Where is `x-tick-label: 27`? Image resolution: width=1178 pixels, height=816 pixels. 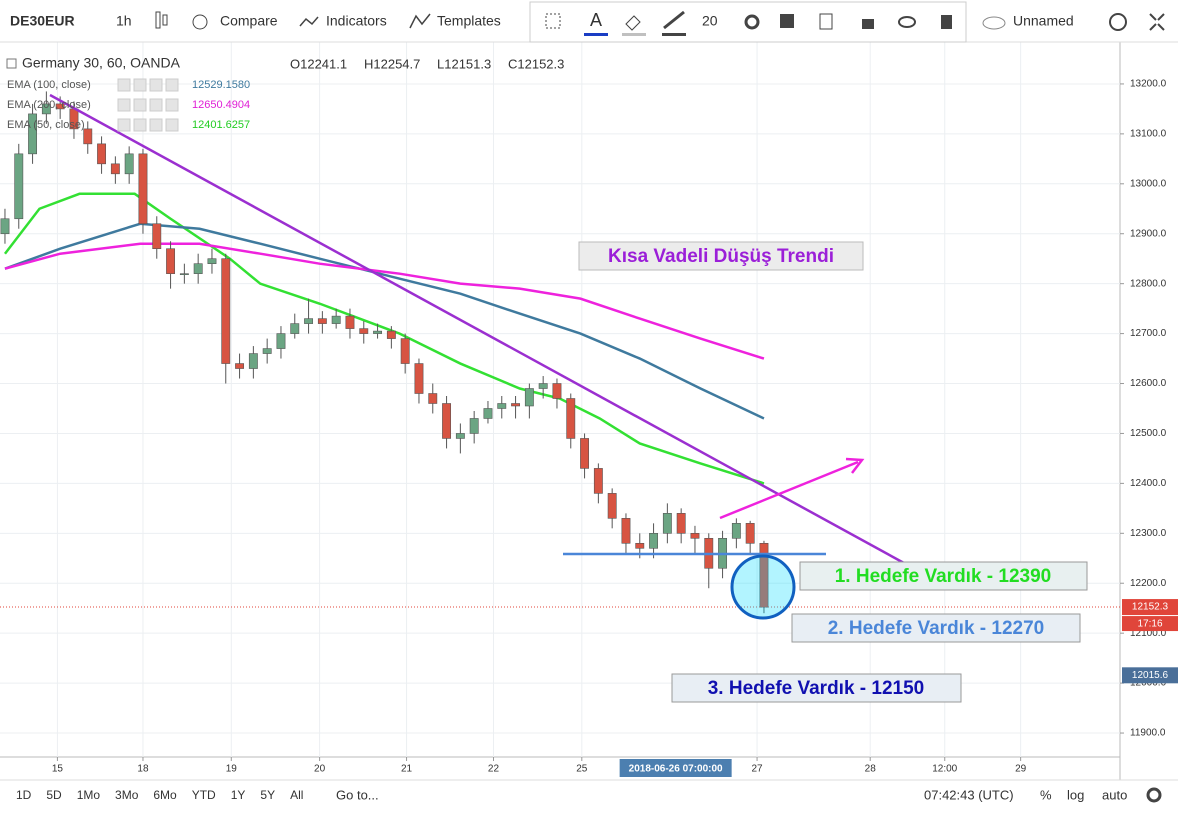
x-tick-label: 27 is located at coordinates (758, 769).